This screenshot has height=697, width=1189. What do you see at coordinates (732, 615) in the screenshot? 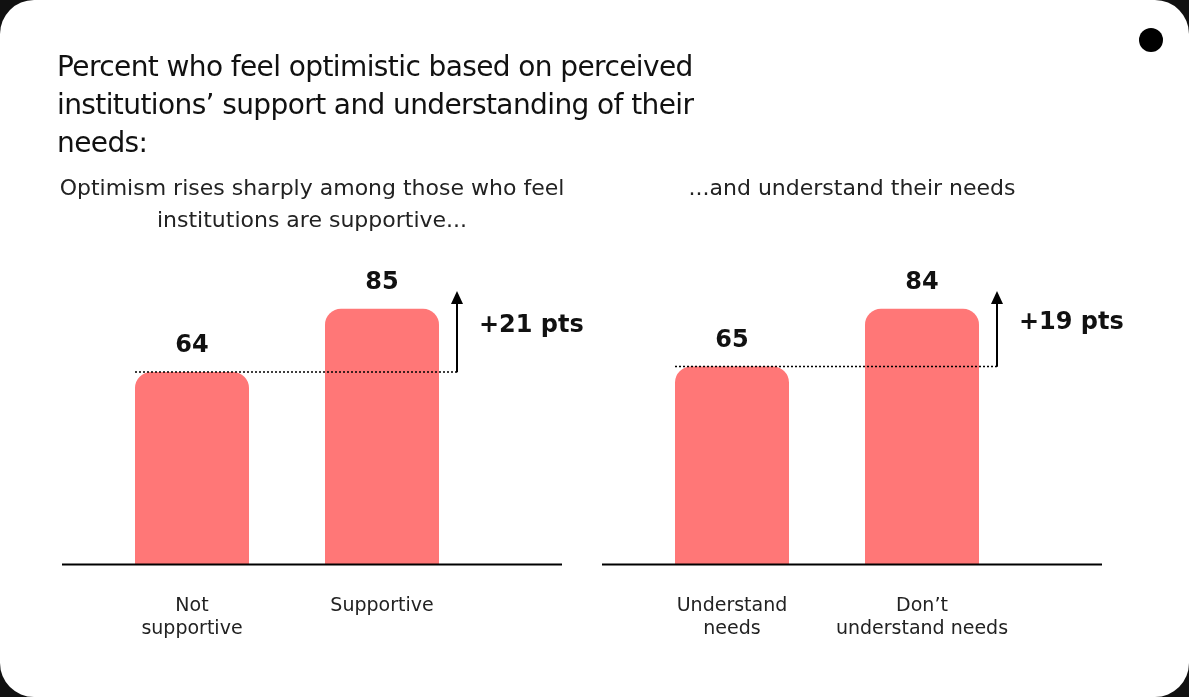
I see `x-tick-label: Understand needs` at bounding box center [732, 615].